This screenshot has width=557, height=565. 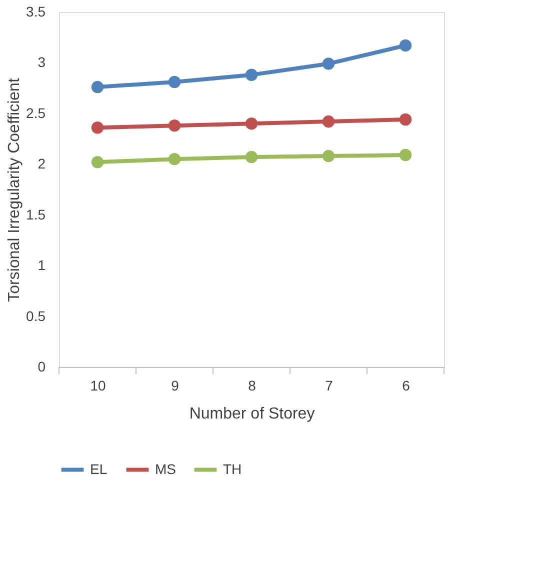 I want to click on x-tick-label: 8, so click(x=252, y=386).